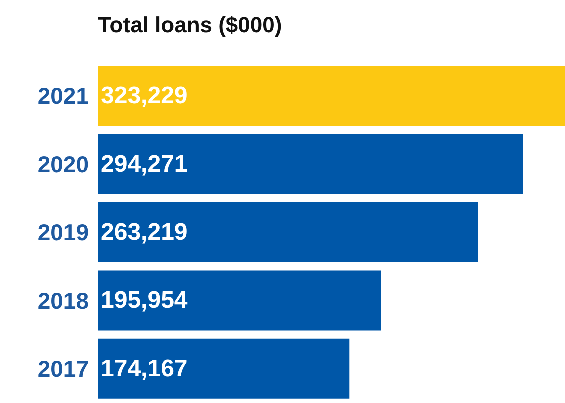 The width and height of the screenshot is (565, 403). Describe the element at coordinates (144, 300) in the screenshot. I see `data-label: 195,954` at that location.